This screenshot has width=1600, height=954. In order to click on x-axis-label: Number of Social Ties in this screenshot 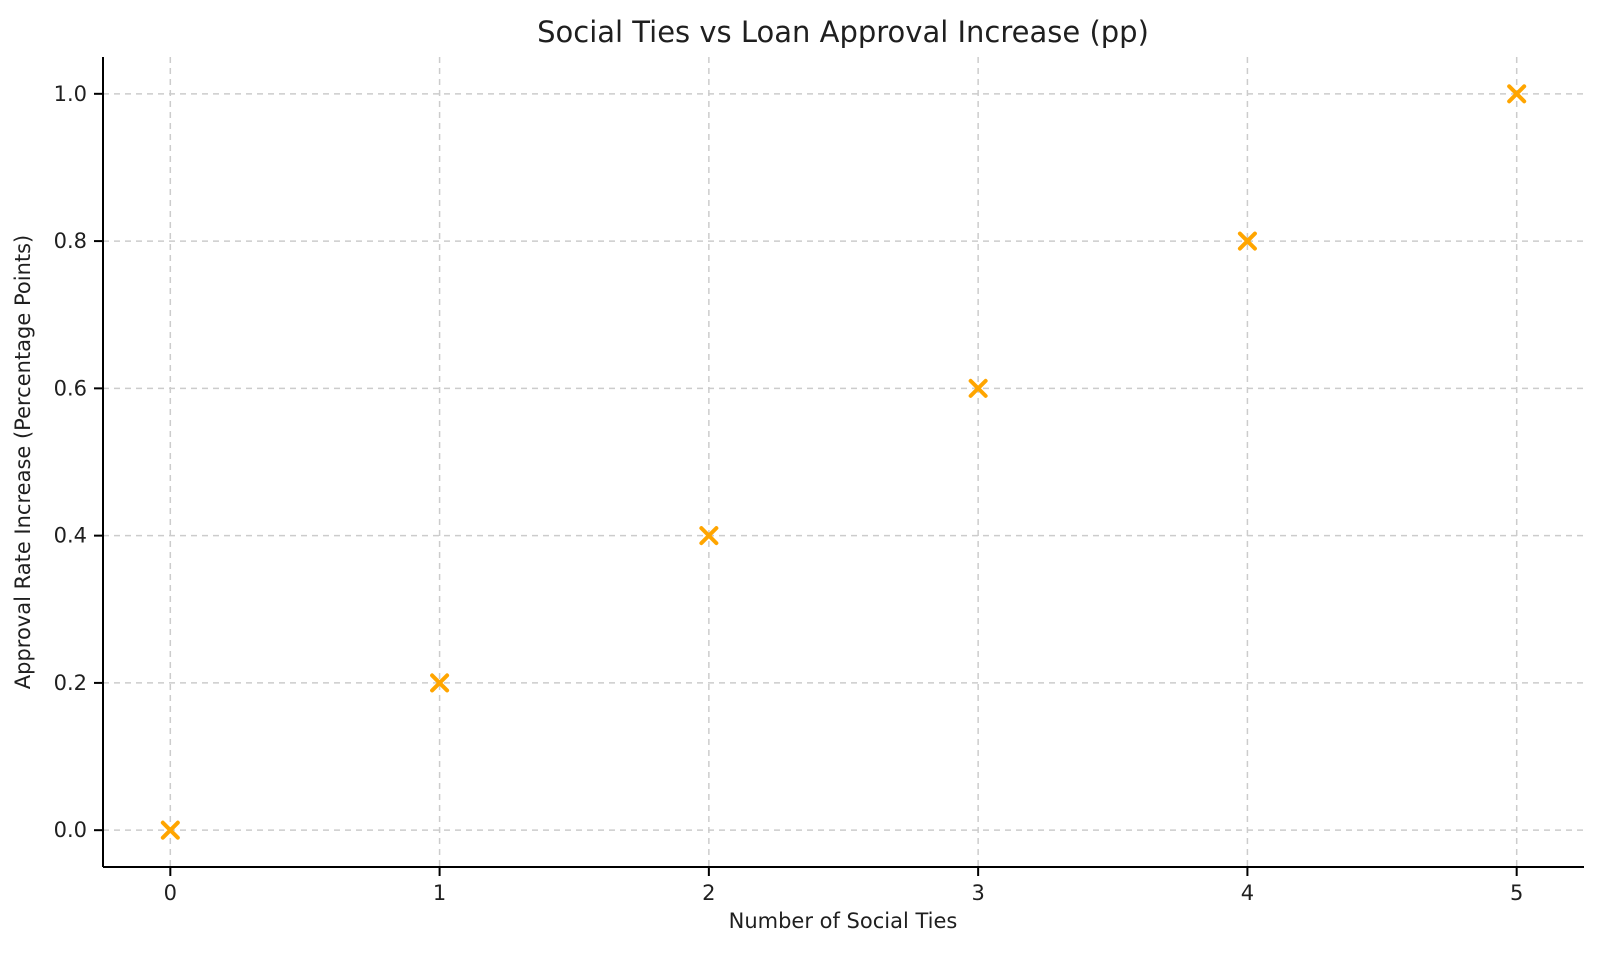, I will do `click(843, 921)`.